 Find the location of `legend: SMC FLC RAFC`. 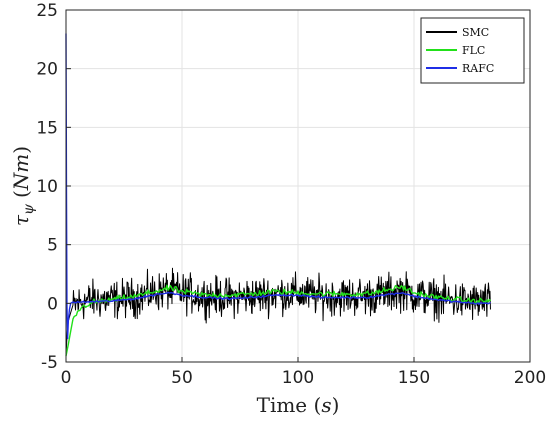

legend: SMC FLC RAFC is located at coordinates (472, 50).